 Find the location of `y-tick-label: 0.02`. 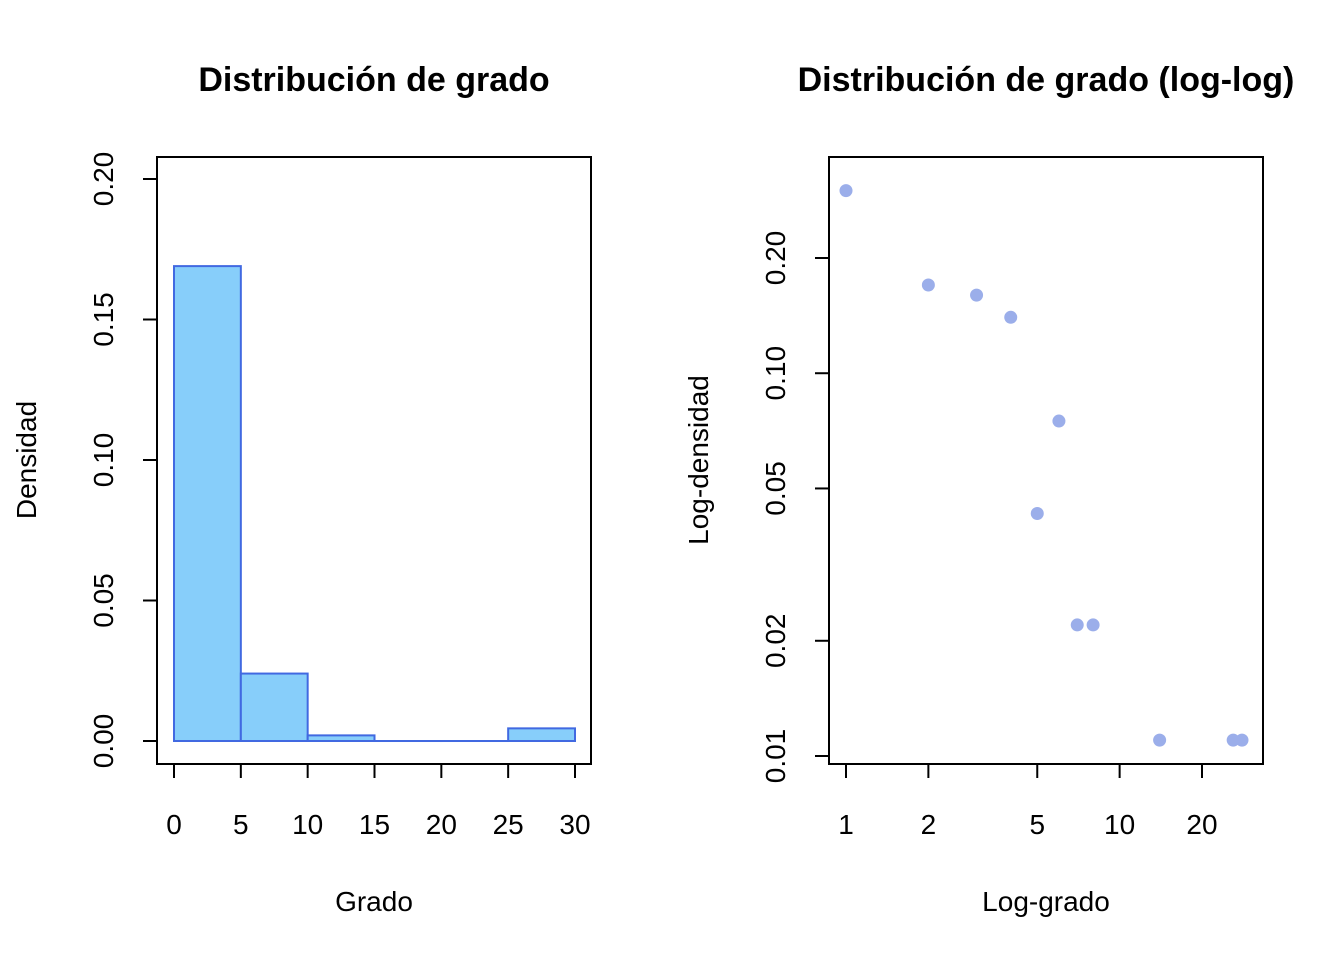

y-tick-label: 0.02 is located at coordinates (775, 641).